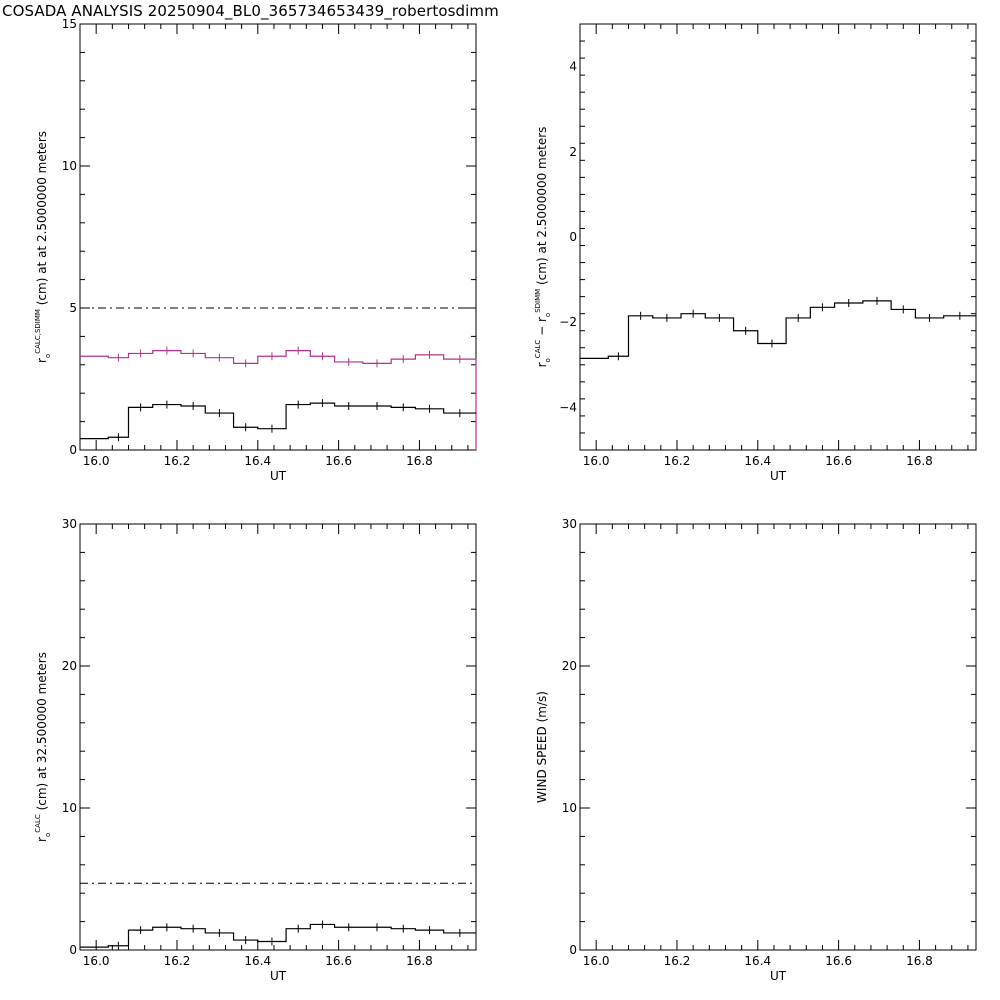  Describe the element at coordinates (542, 747) in the screenshot. I see `y-axis-label: WIND SPEED (m/s)` at that location.